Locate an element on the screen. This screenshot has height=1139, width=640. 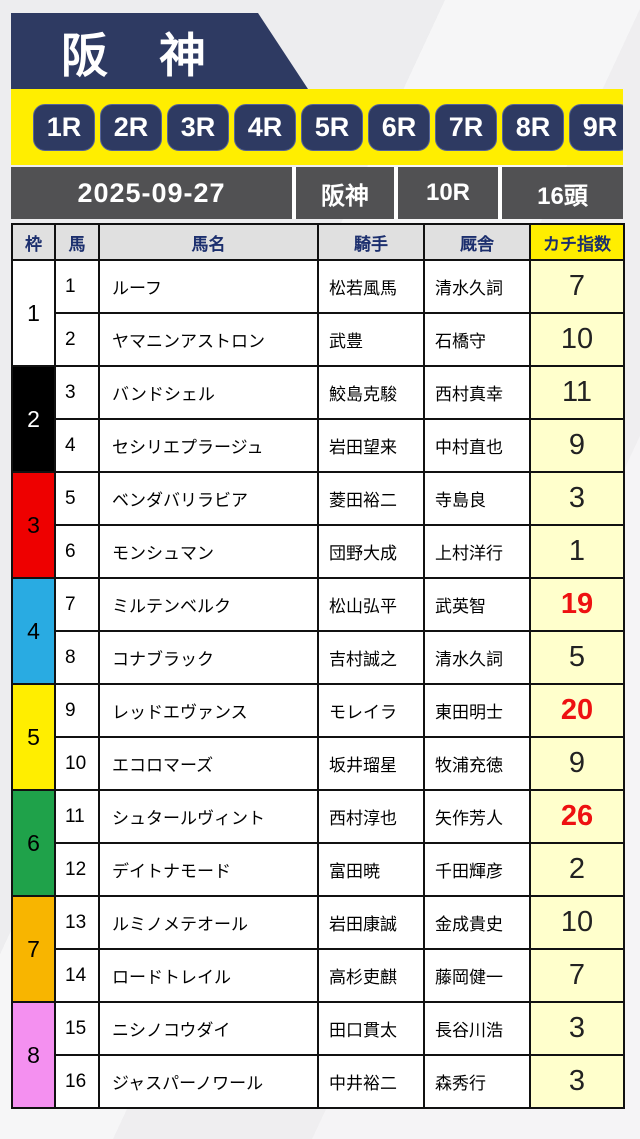
horse-number: 10 is located at coordinates (77, 763).